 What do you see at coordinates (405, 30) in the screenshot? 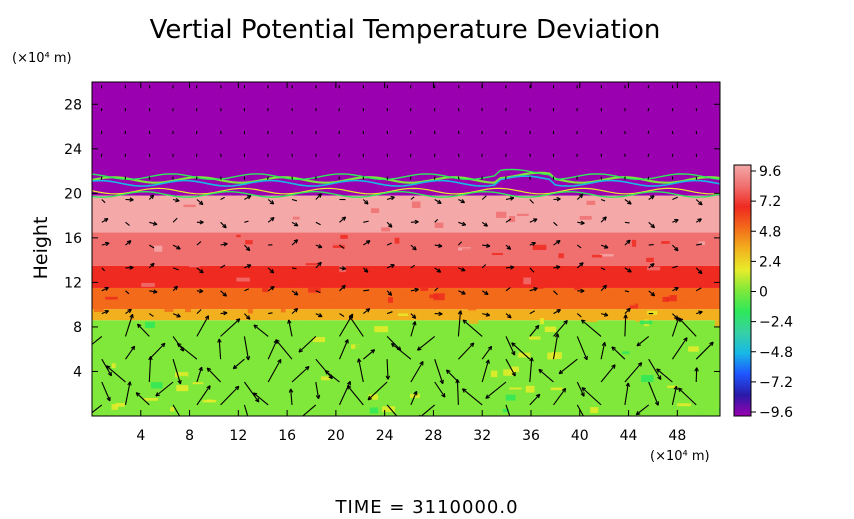
I see `chart-title: Vertial Potential Temperature Deviation` at bounding box center [405, 30].